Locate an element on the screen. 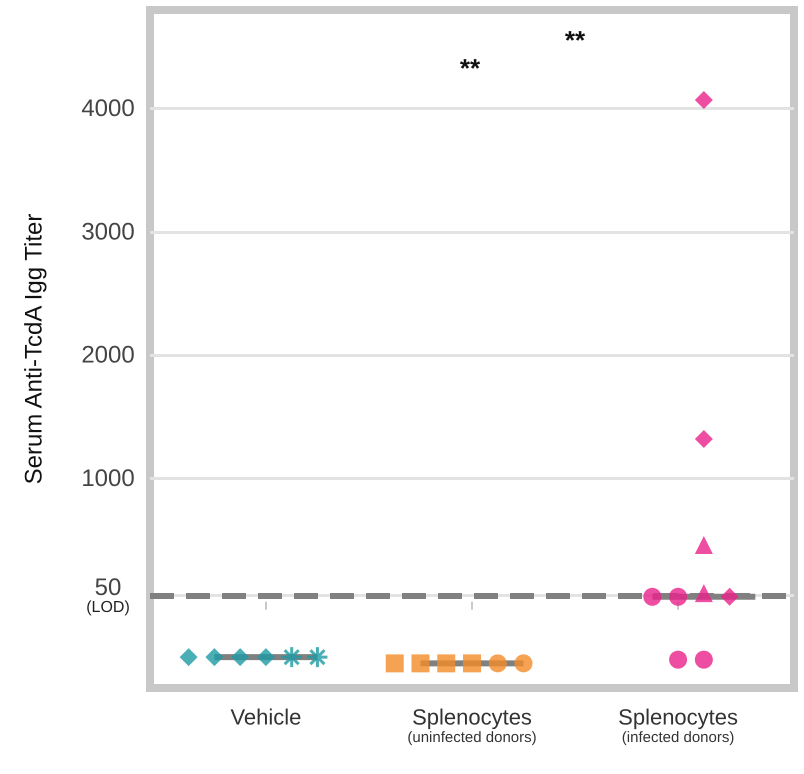 The height and width of the screenshot is (774, 804). x-tick-label: Splenocytes (uninfected donors) is located at coordinates (472, 725).